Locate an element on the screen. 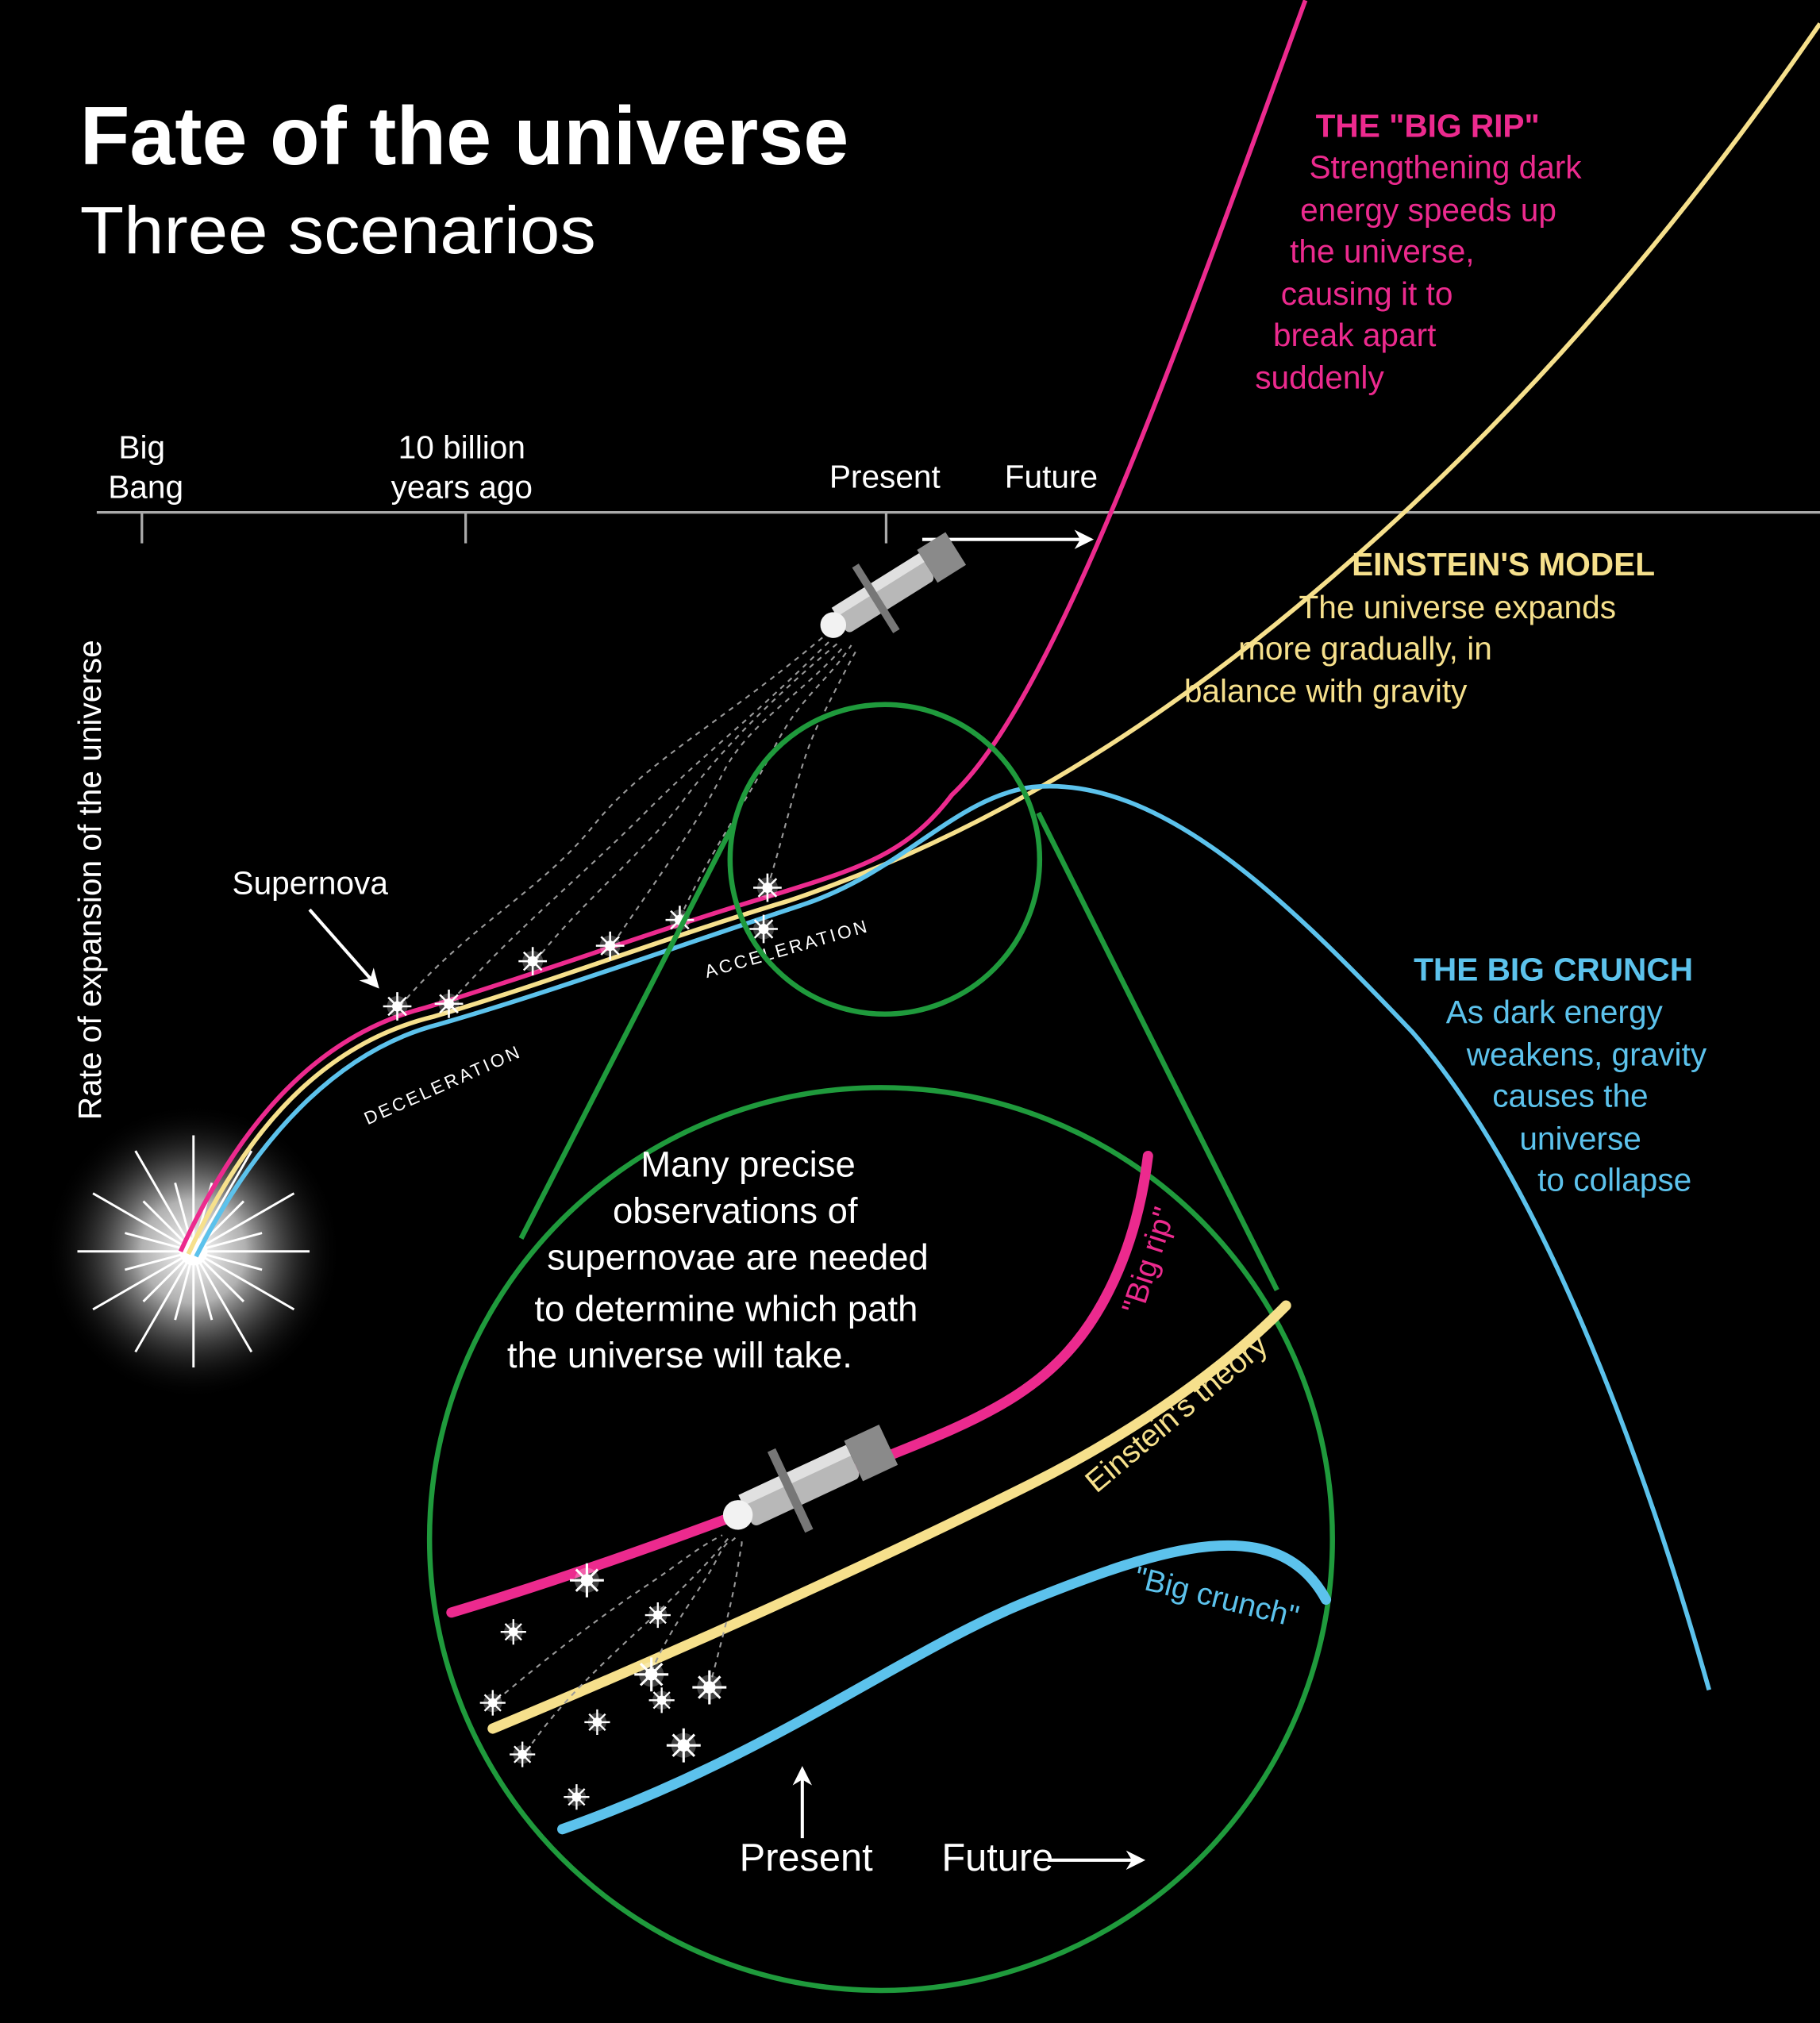  inset-einstein is located at coordinates (889, 1517).